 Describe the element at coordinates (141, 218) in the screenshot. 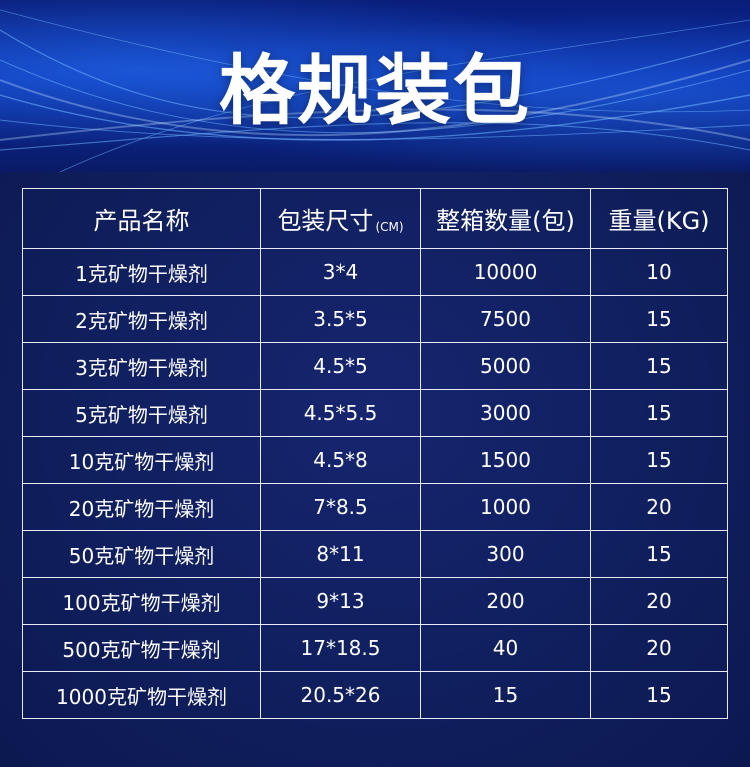

I see `header-product-name: 产品名称` at that location.